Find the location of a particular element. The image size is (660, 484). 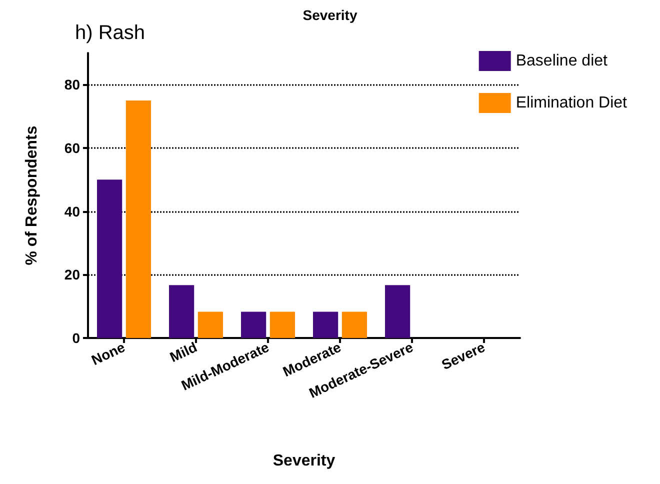

x-axis-title: Severity is located at coordinates (304, 461).